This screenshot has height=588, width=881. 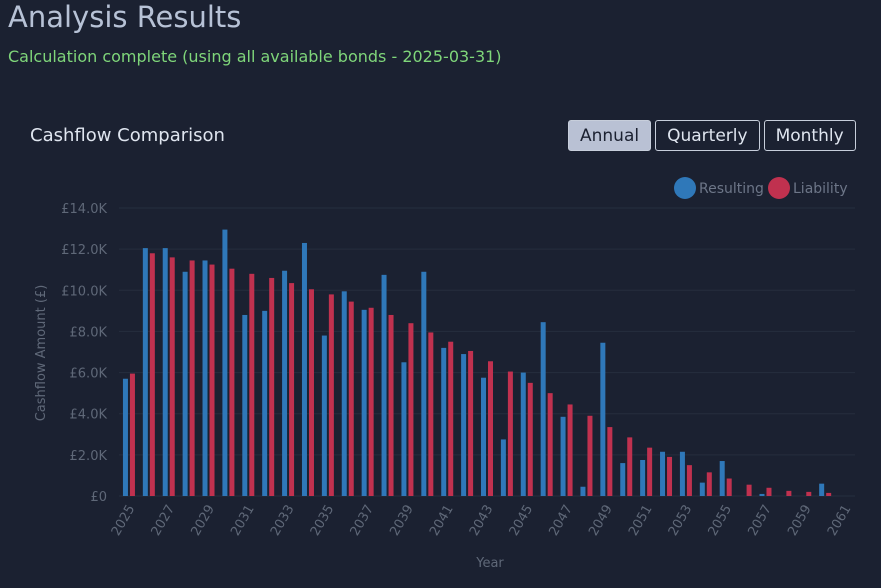 I want to click on bar-liability-2039, so click(x=411, y=409).